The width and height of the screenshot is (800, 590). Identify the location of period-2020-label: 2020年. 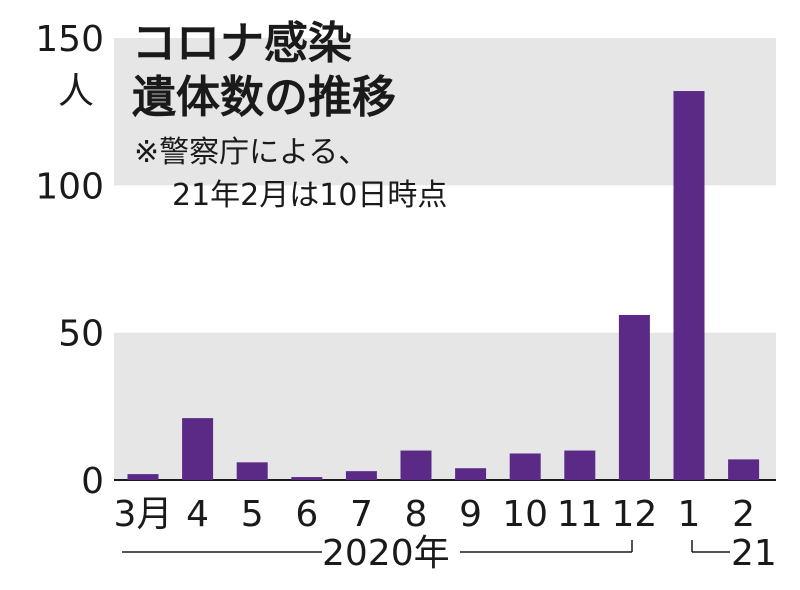
(386, 553).